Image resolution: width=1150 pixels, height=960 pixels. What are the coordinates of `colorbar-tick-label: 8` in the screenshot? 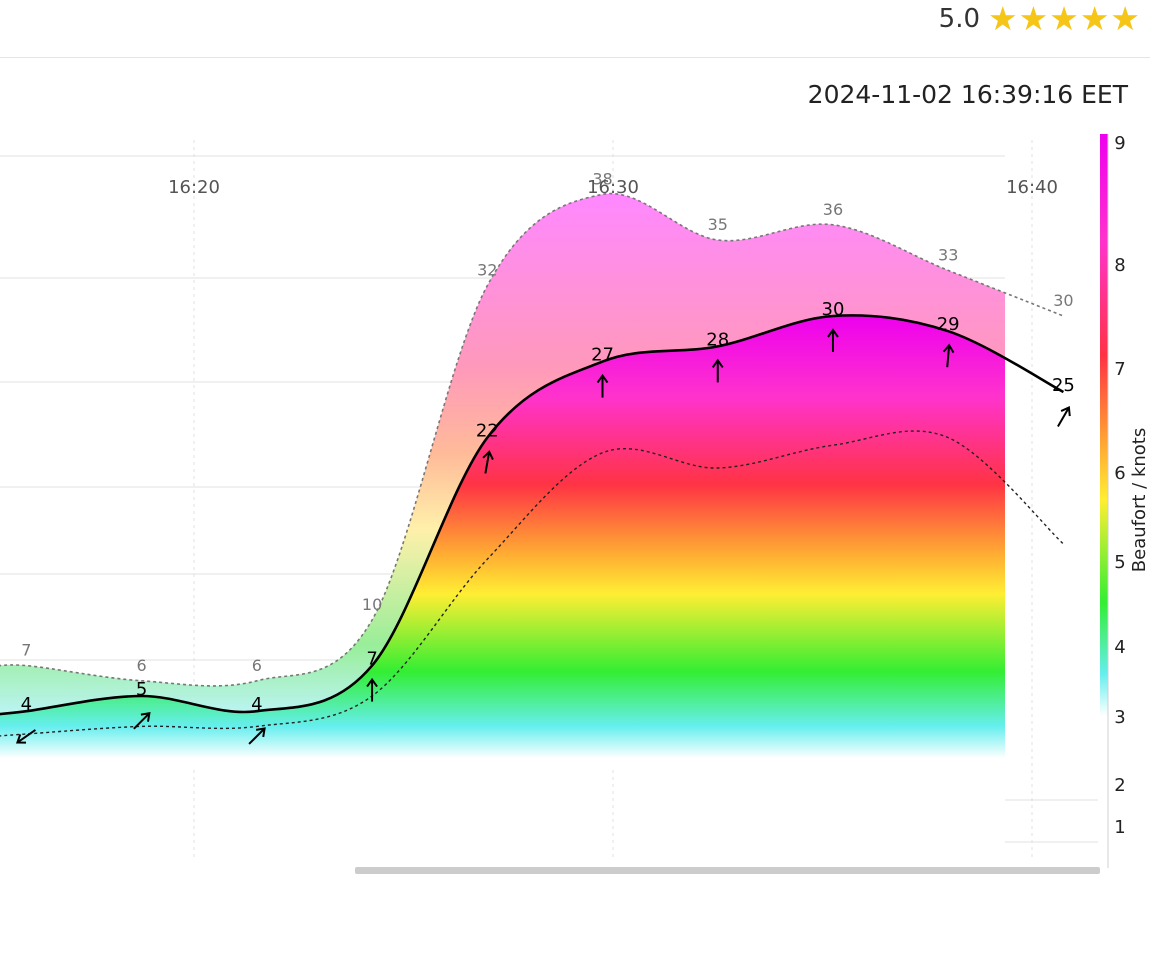 It's located at (1119, 265).